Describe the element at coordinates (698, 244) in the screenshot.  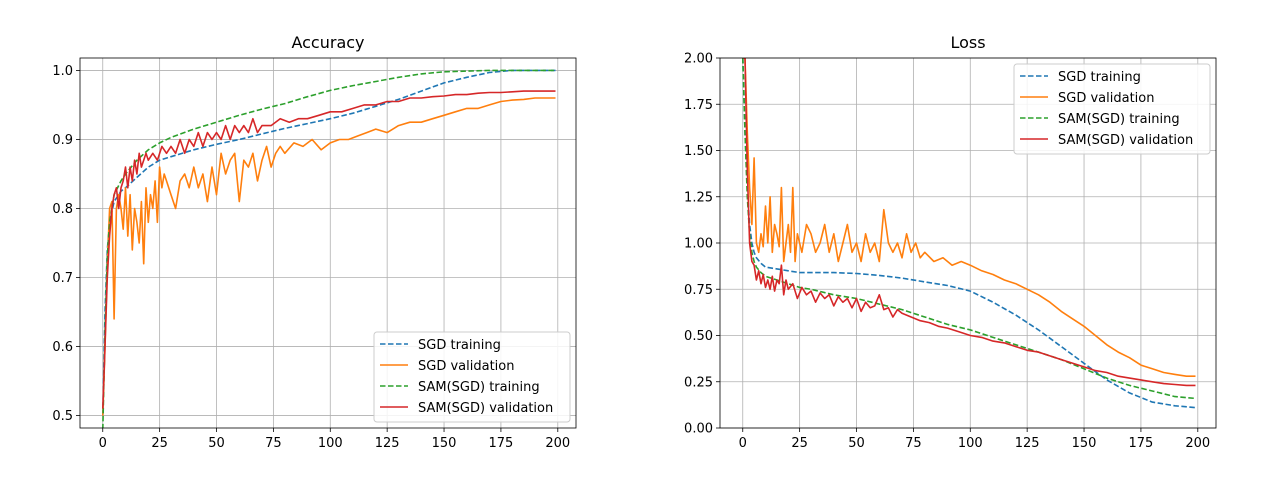
I see `loss-y-tick-label: 1.00` at that location.